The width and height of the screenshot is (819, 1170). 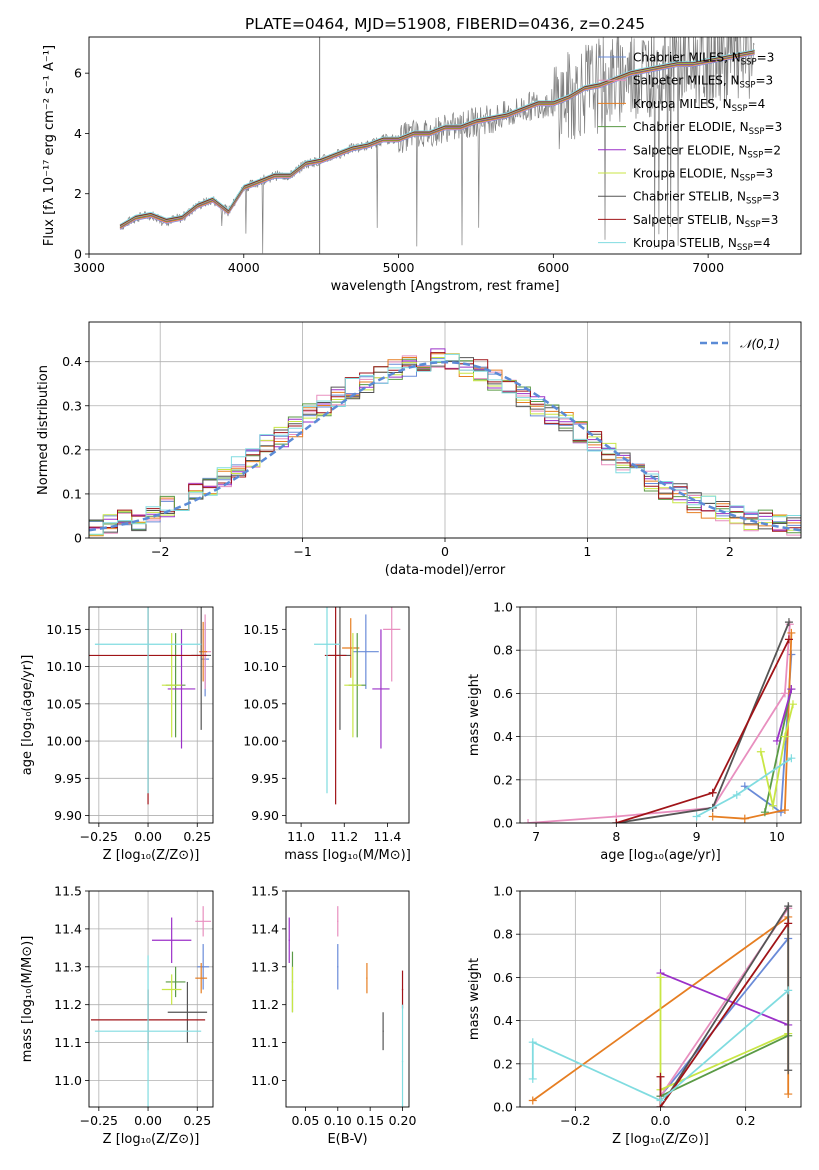 What do you see at coordinates (64, 741) in the screenshot?
I see `y-tick-label: 10.00` at bounding box center [64, 741].